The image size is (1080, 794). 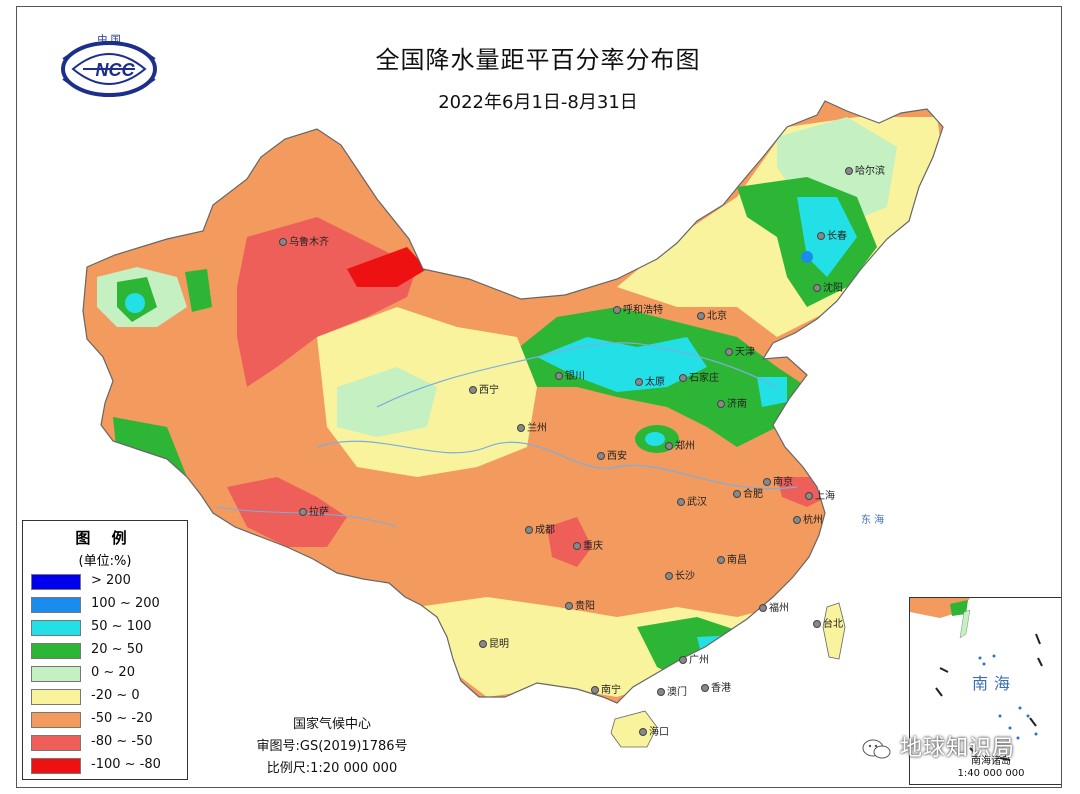 What do you see at coordinates (332, 768) in the screenshot?
I see `credits-scale: 比例尺:1:20 000 000` at bounding box center [332, 768].